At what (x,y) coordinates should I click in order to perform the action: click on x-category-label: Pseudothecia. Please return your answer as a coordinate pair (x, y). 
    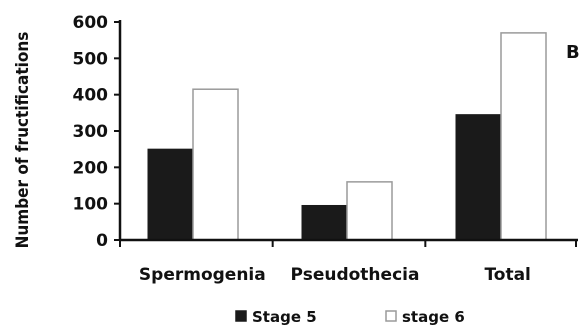
    Looking at the image, I should click on (355, 275).